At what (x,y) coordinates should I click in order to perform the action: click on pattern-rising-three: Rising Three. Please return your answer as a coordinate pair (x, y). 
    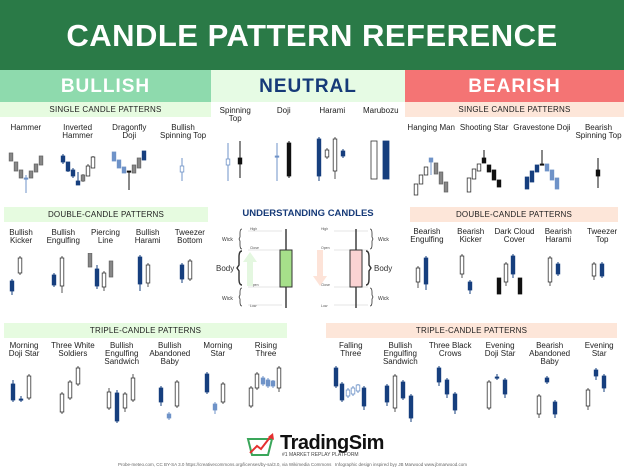
    Looking at the image, I should click on (266, 383).